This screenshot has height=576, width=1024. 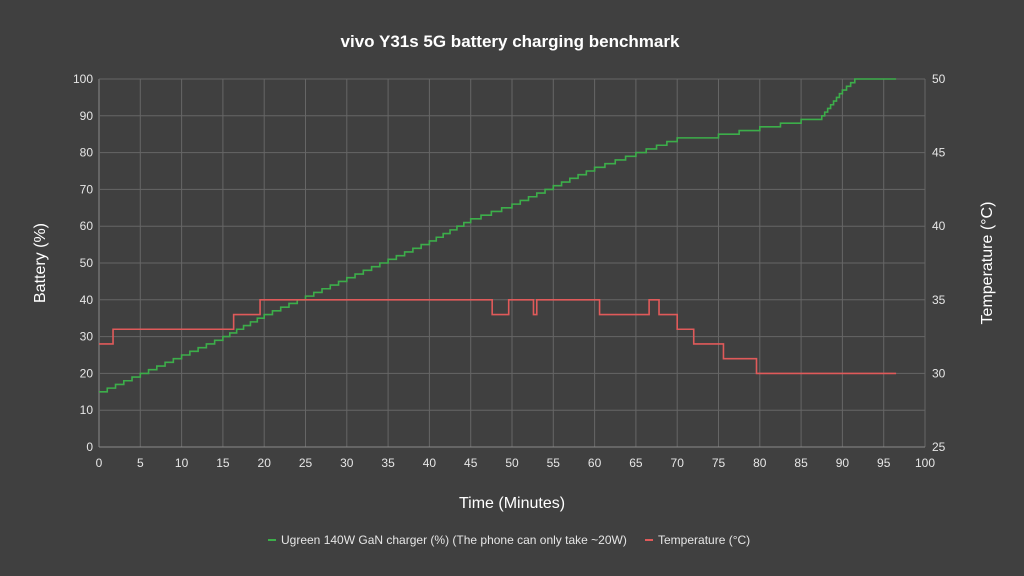 I want to click on x-tick-label: 10, so click(x=182, y=463).